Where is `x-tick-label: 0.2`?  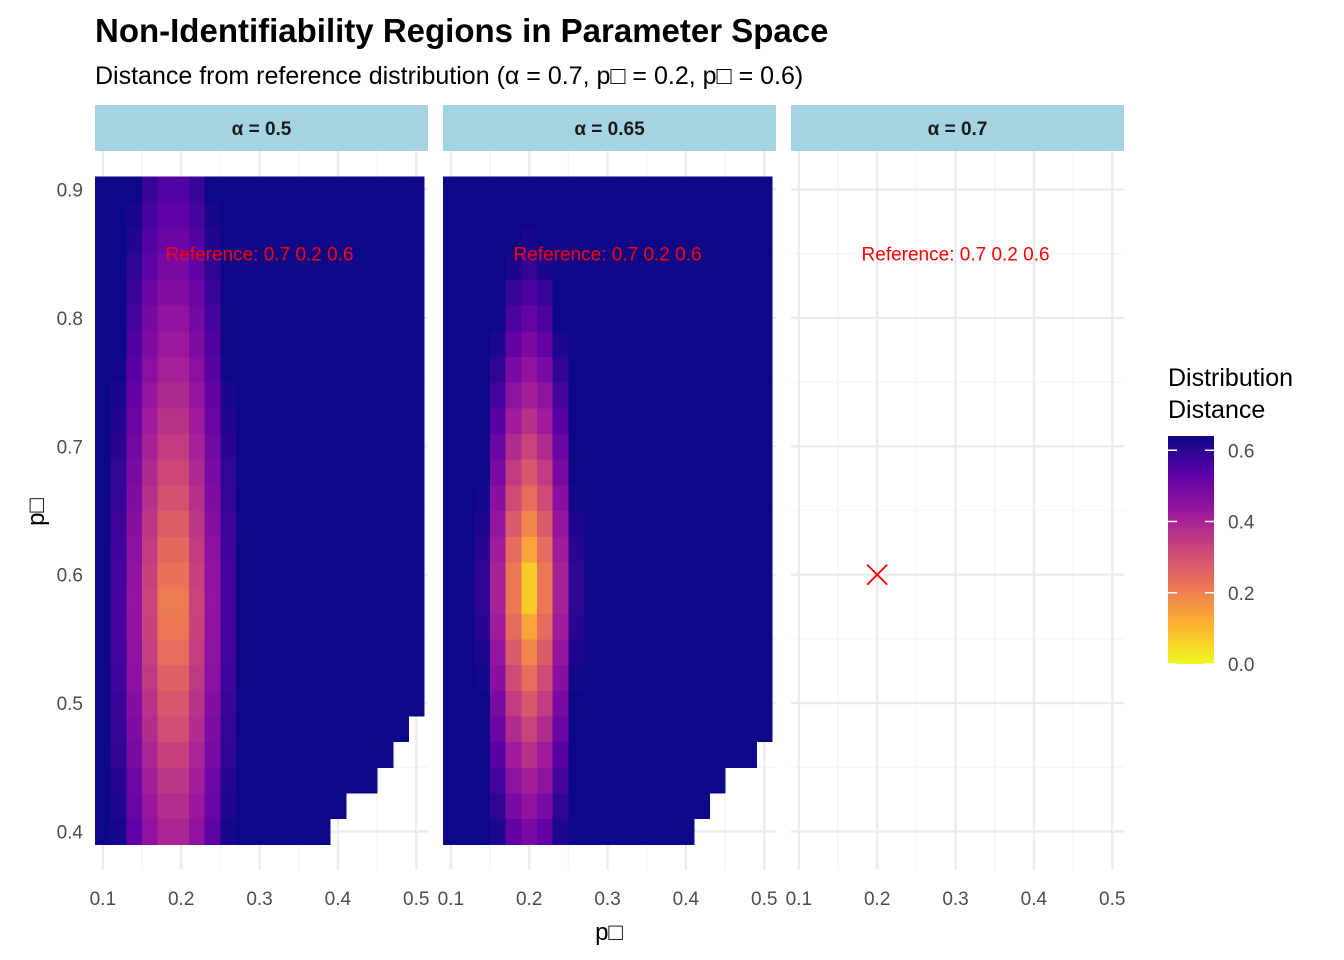 x-tick-label: 0.2 is located at coordinates (181, 899).